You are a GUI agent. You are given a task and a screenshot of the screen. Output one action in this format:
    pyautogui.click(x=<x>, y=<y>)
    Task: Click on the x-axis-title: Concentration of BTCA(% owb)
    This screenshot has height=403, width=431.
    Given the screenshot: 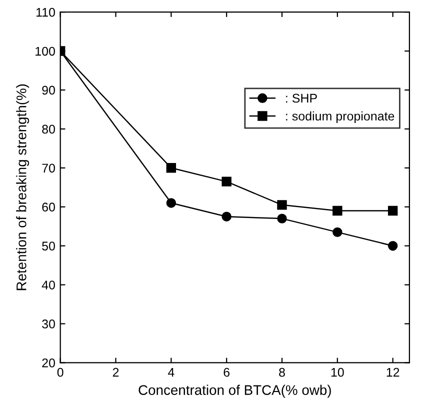 What is the action you would take?
    pyautogui.click(x=234, y=391)
    